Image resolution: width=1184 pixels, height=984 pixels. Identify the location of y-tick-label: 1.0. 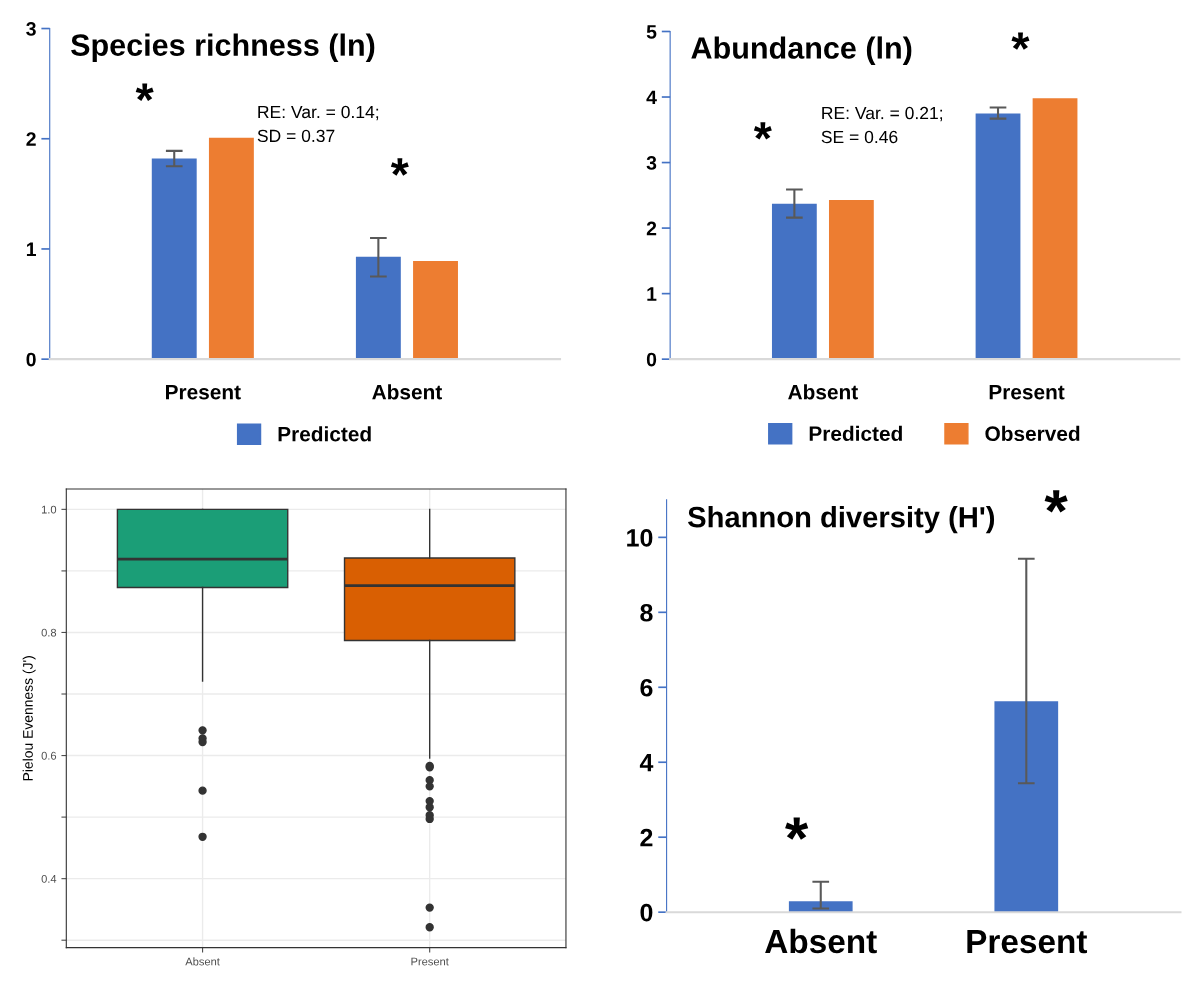
(49, 509).